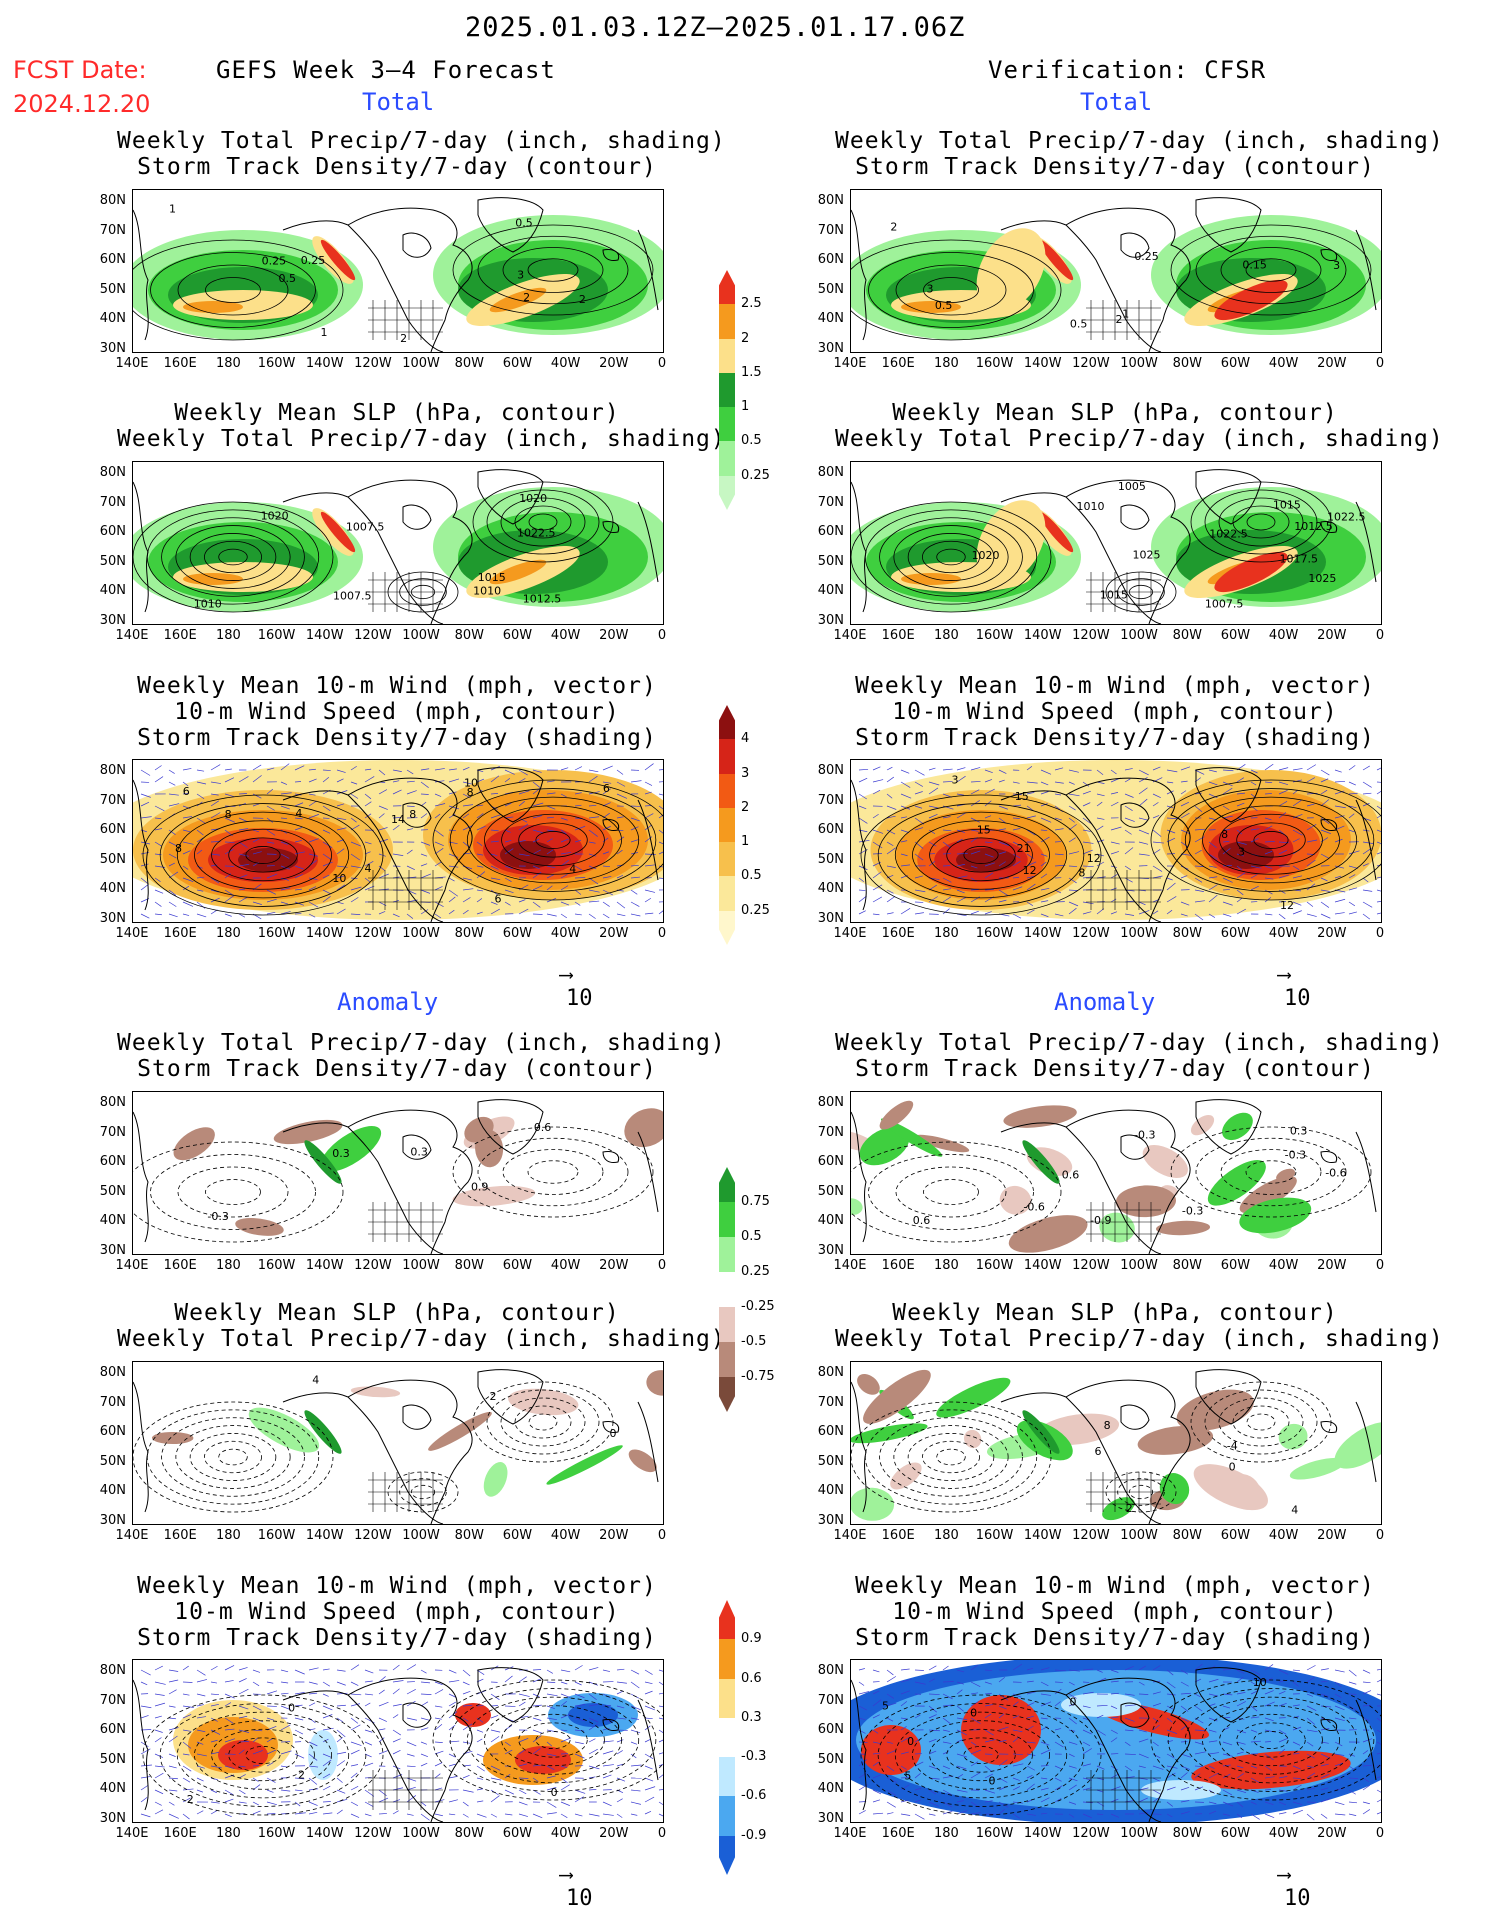 This screenshot has width=1487, height=1925. Describe the element at coordinates (397, 167) in the screenshot. I see `panel-title-line: Storm Track Density/7-day (contour)` at that location.